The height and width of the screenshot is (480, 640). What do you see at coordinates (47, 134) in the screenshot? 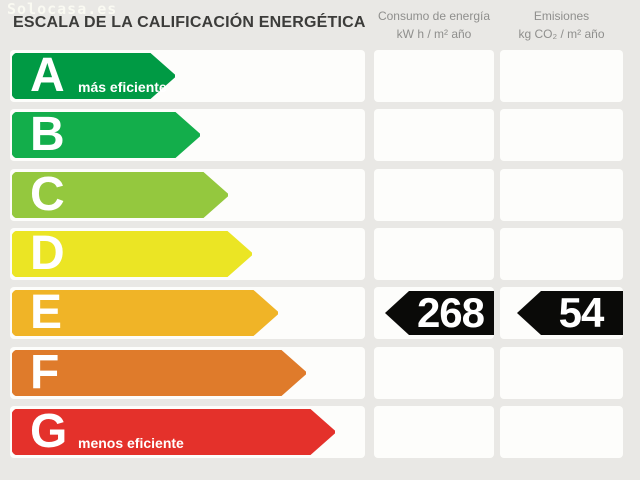
I see `rating-letter-b: B` at bounding box center [47, 134].